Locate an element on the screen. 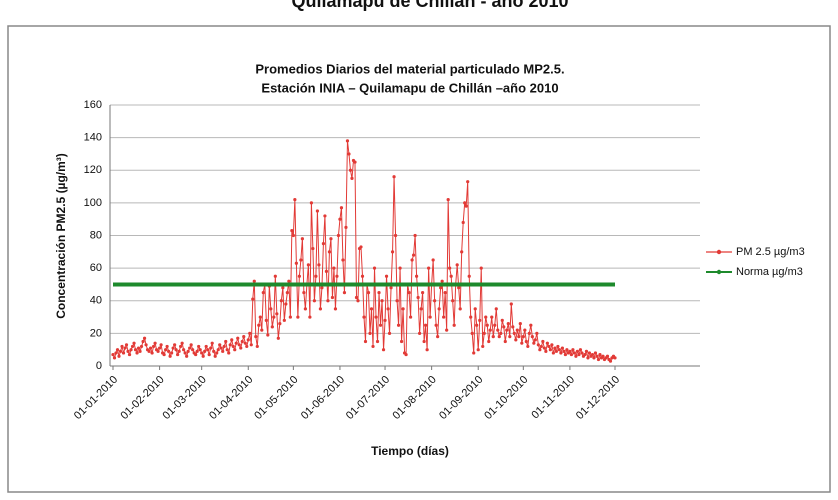  legend-label: PM 2.5 µg/m3 is located at coordinates (770, 252).